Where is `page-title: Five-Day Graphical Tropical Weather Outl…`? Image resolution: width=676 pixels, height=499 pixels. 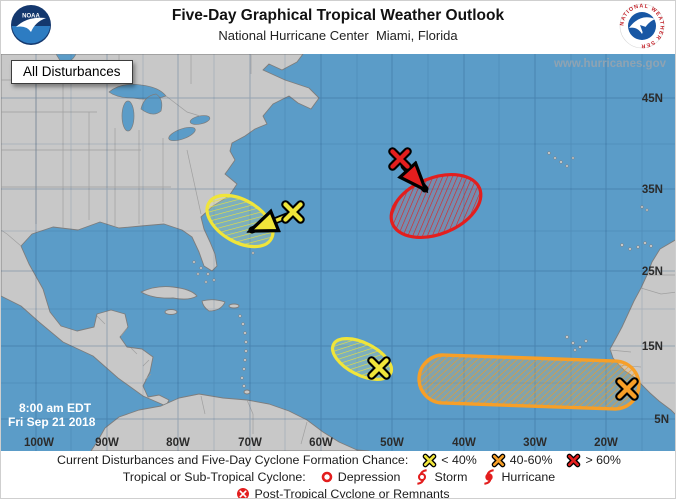 page-title: Five-Day Graphical Tropical Weather Outl… is located at coordinates (338, 15).